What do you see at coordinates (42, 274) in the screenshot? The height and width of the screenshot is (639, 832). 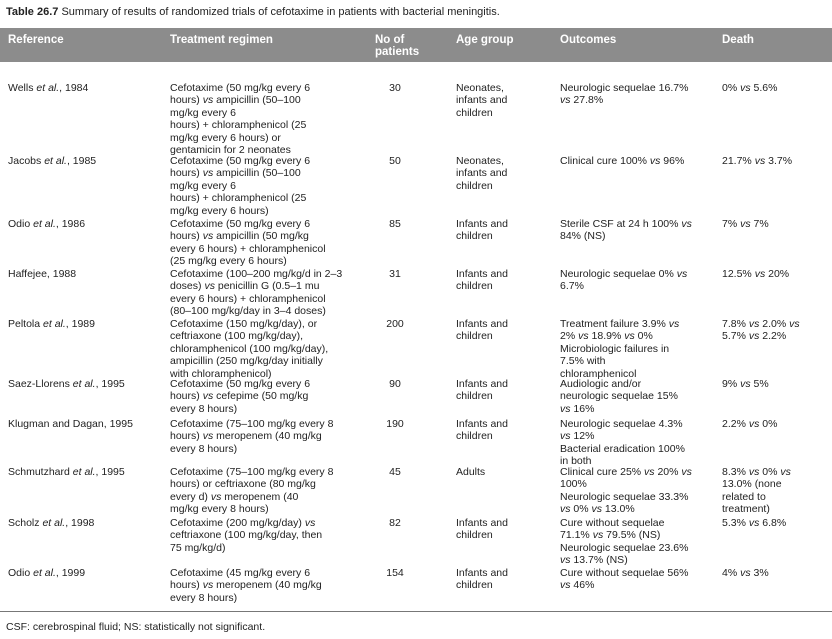 I see `reference: Haffejee, 1988` at bounding box center [42, 274].